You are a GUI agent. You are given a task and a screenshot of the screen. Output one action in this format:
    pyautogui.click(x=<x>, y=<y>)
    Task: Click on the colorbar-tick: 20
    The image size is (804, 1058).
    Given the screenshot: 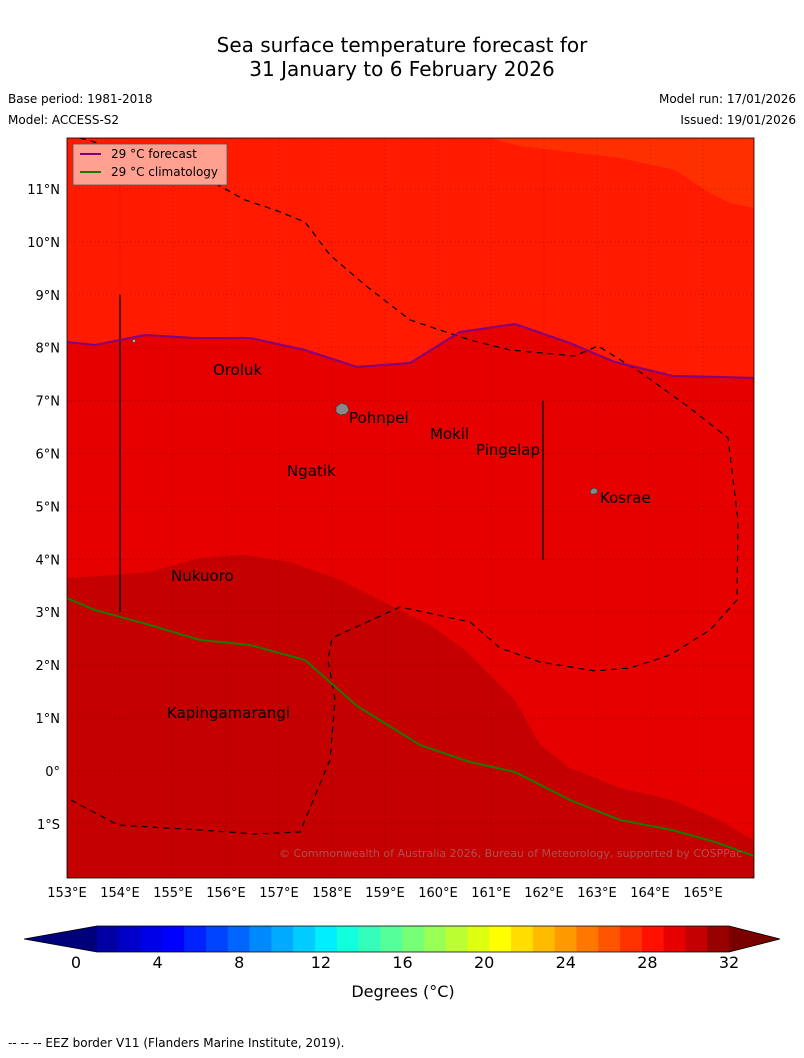 What is the action you would take?
    pyautogui.click(x=484, y=962)
    